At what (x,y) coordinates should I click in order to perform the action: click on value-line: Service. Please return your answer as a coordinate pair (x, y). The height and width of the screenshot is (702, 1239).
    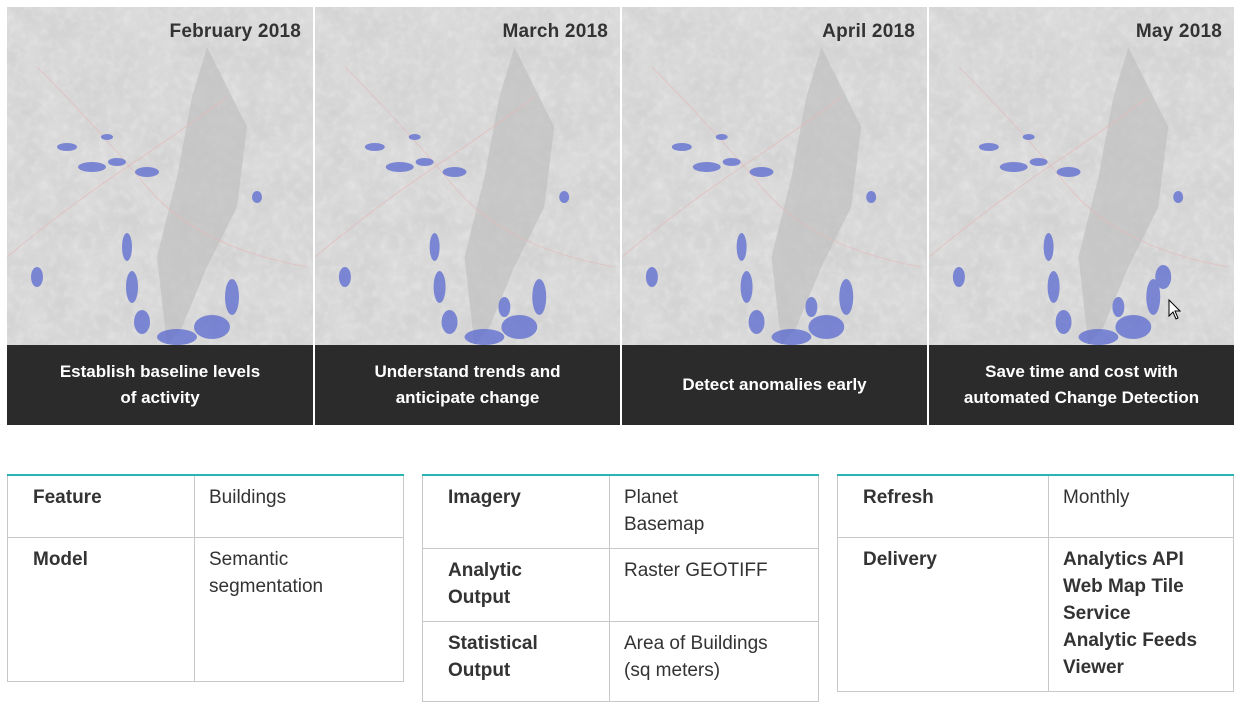
    Looking at the image, I should click on (1097, 613).